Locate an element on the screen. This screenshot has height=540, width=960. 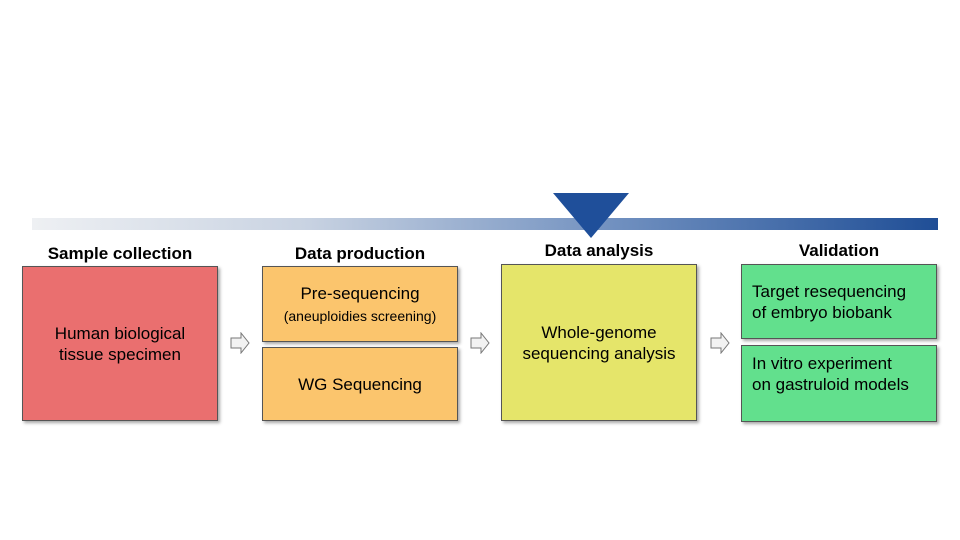
target-resequencing-box: Target resequencing of embryo biobank is located at coordinates (839, 301).